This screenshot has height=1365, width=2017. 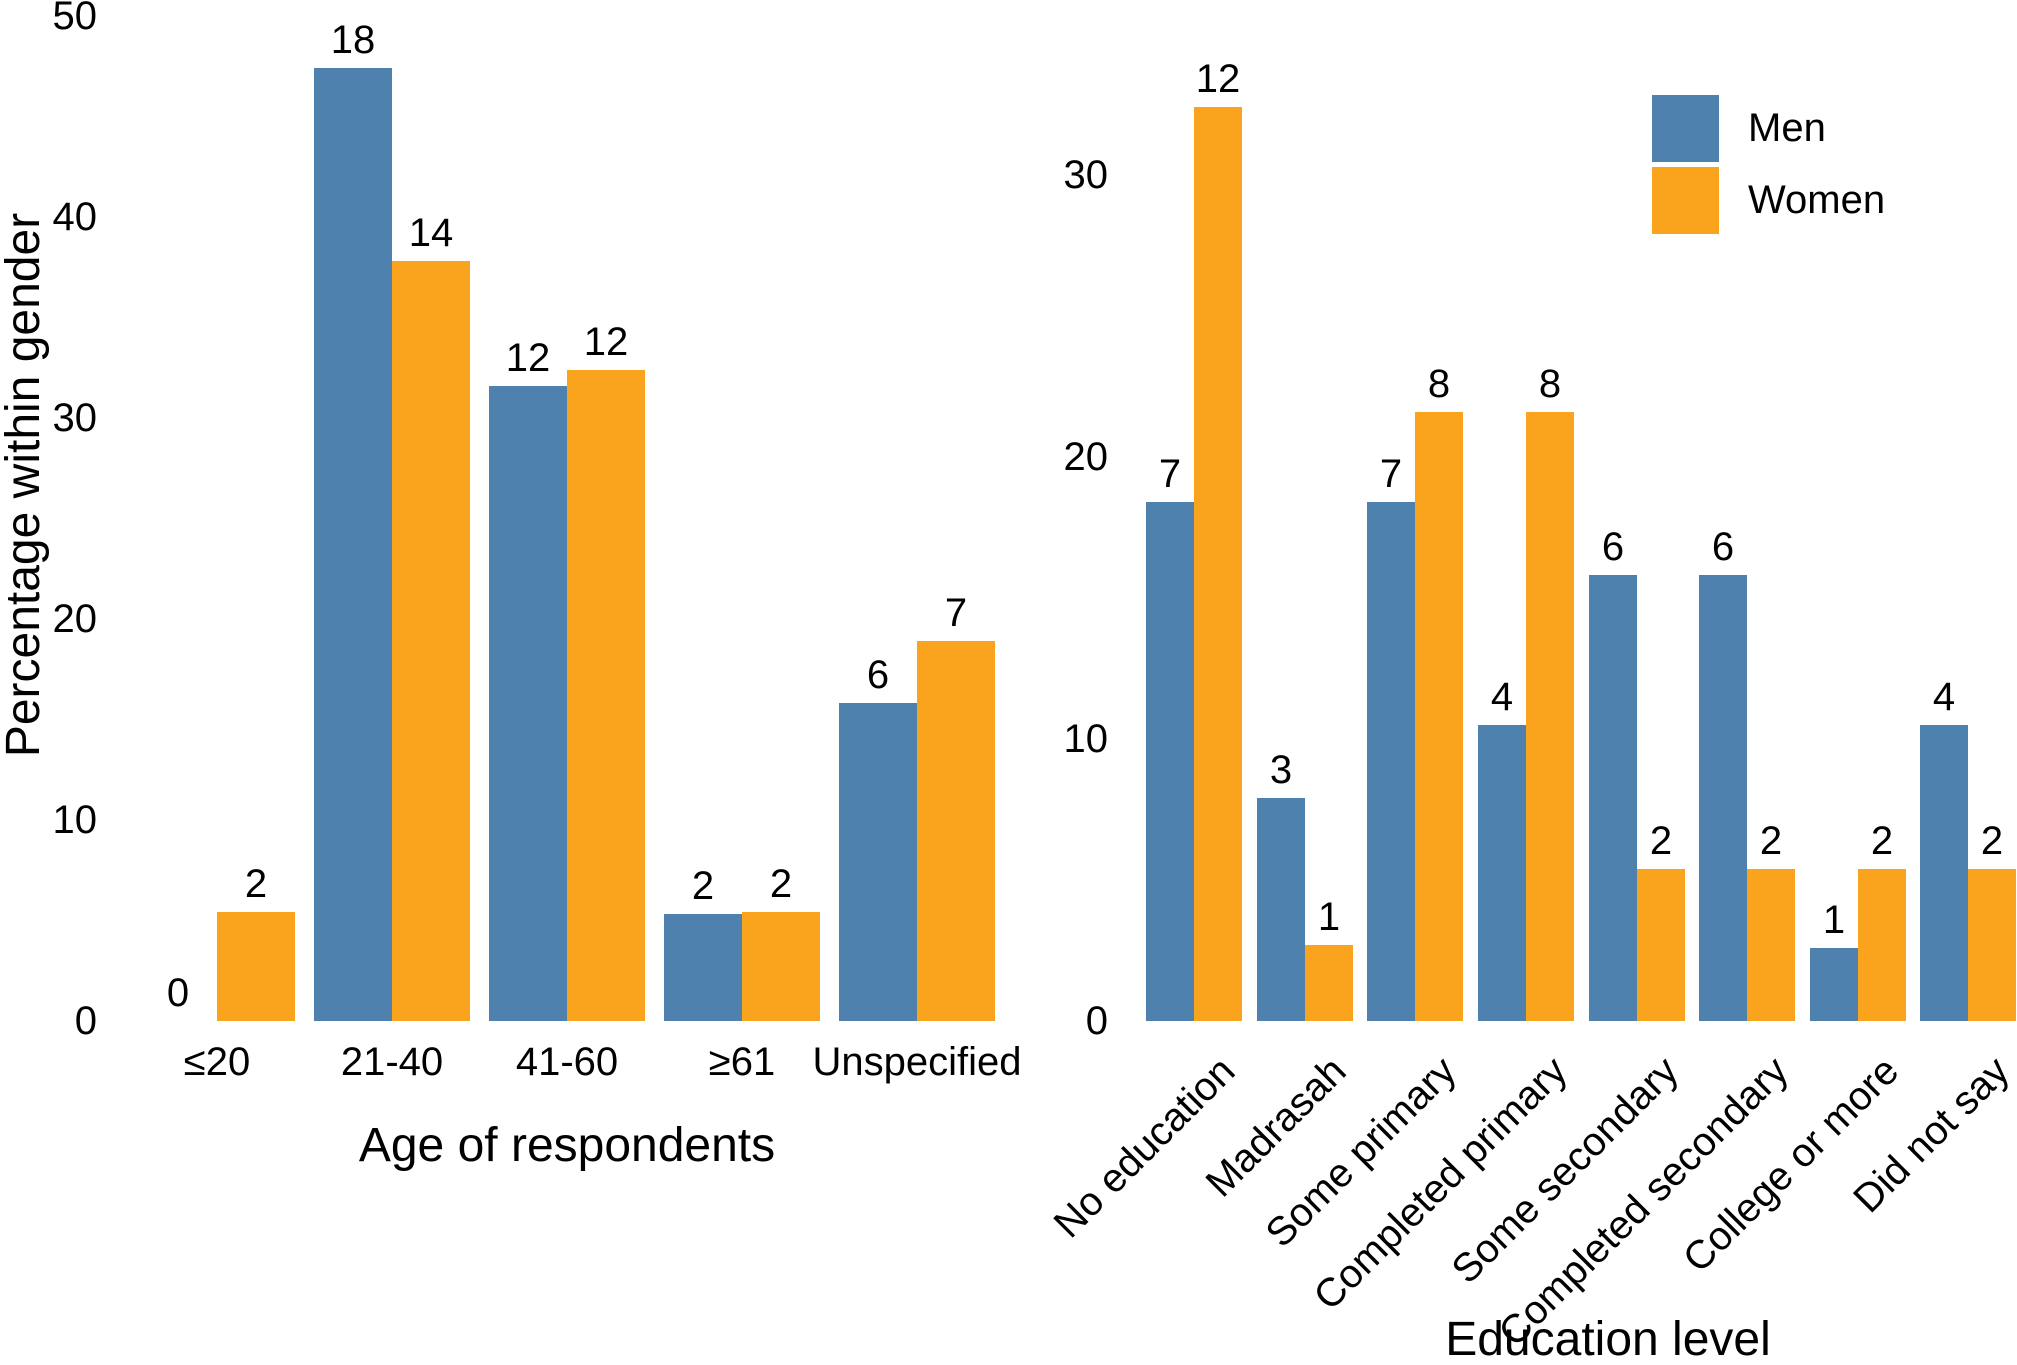 I want to click on value-label-men-some-primary: 7, so click(x=1391, y=474).